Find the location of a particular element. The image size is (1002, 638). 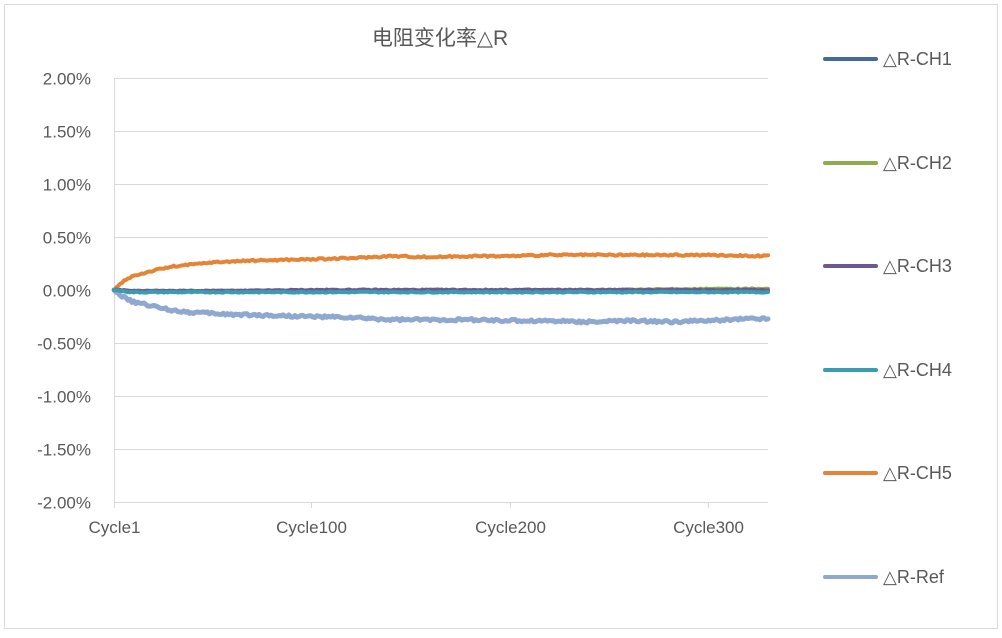

y-tick-label: -2.00% is located at coordinates (64, 503).